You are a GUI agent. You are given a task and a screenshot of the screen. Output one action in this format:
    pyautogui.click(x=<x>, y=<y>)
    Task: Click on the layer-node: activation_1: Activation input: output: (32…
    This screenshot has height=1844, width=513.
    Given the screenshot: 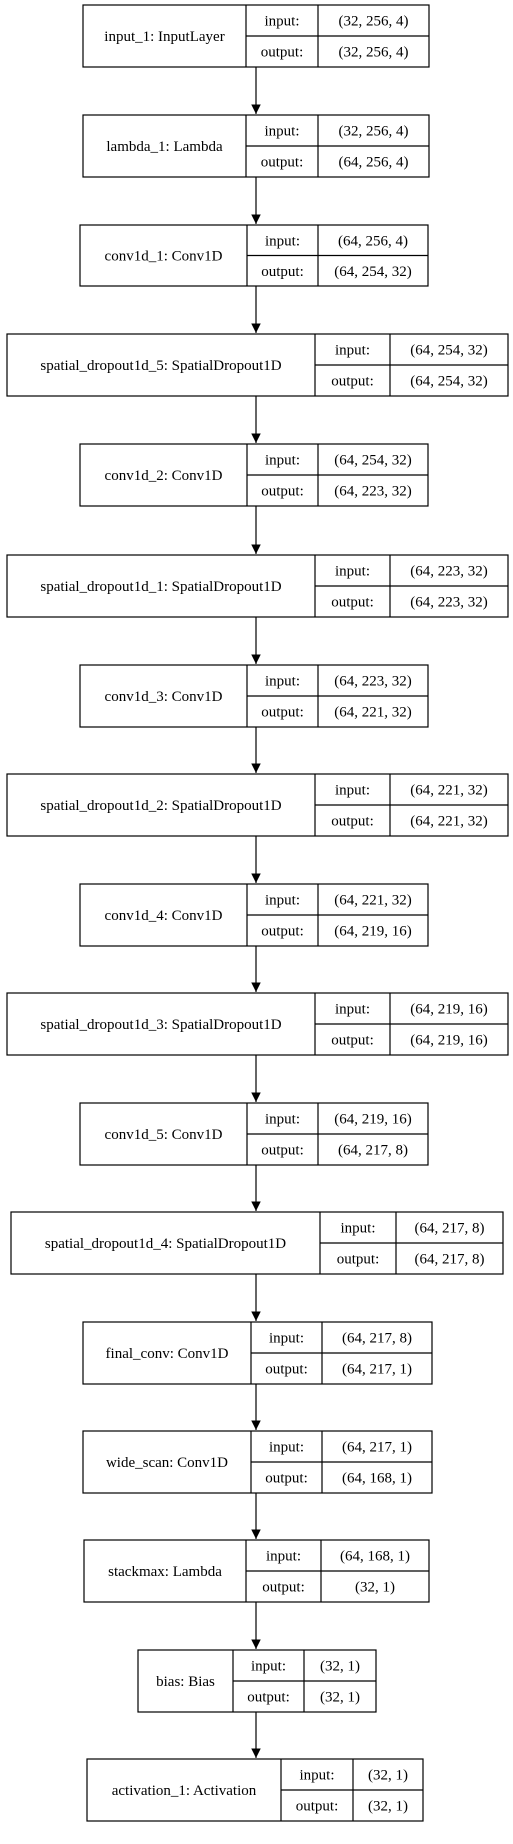 What is the action you would take?
    pyautogui.click(x=255, y=1790)
    